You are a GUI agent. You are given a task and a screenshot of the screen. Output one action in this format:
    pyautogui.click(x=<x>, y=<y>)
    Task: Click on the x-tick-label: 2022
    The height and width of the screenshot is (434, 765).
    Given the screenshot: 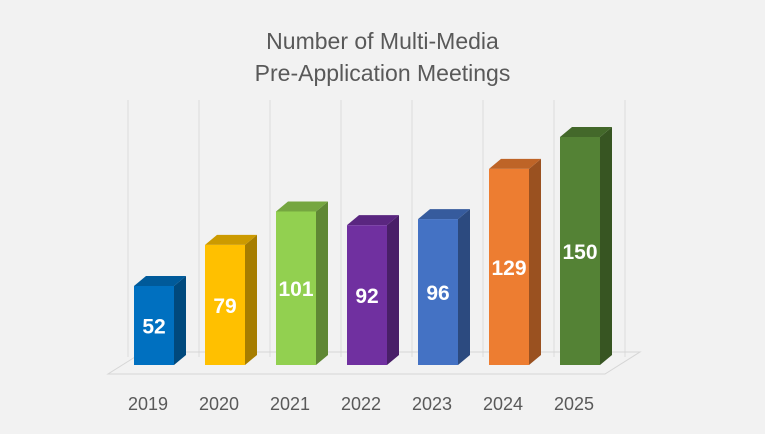 What is the action you would take?
    pyautogui.click(x=361, y=404)
    